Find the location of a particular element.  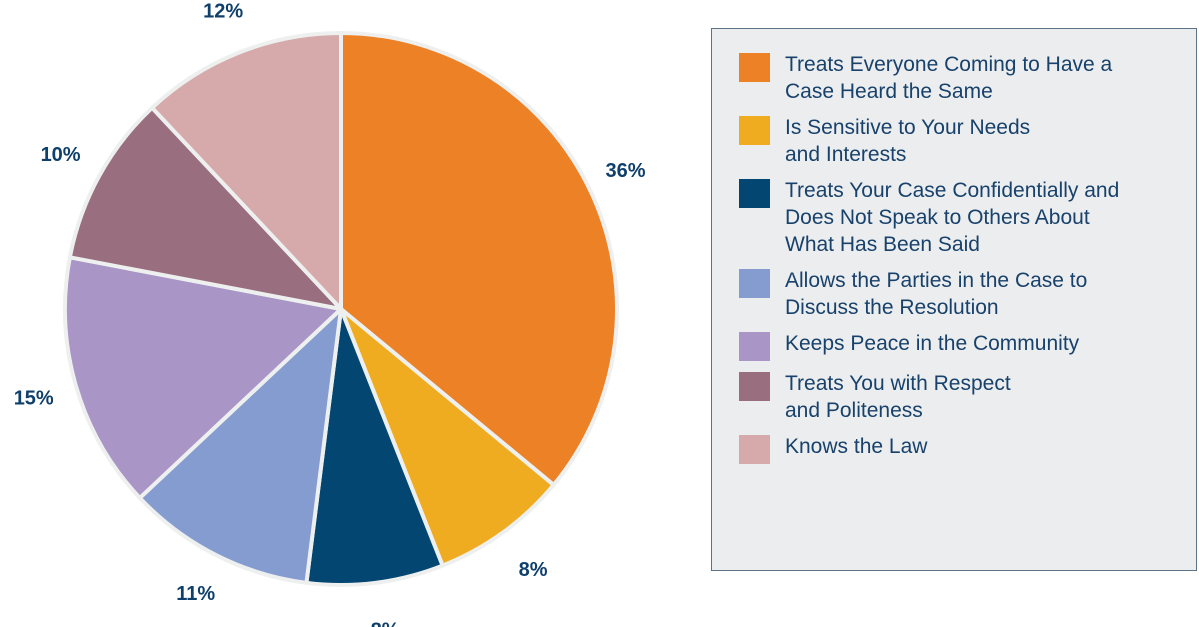

legend-item-sensitive-to-needs: Is Sensitive to Your Needs and Interests is located at coordinates (962, 141).